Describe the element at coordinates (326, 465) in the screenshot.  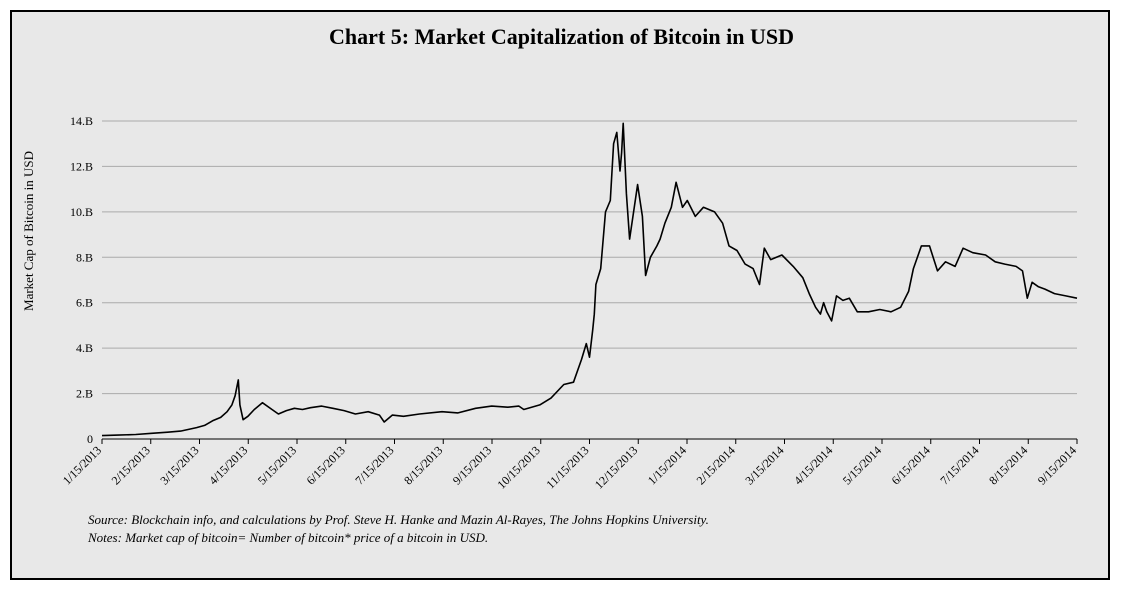
I see `x-tick-label: 6/15/2013` at that location.